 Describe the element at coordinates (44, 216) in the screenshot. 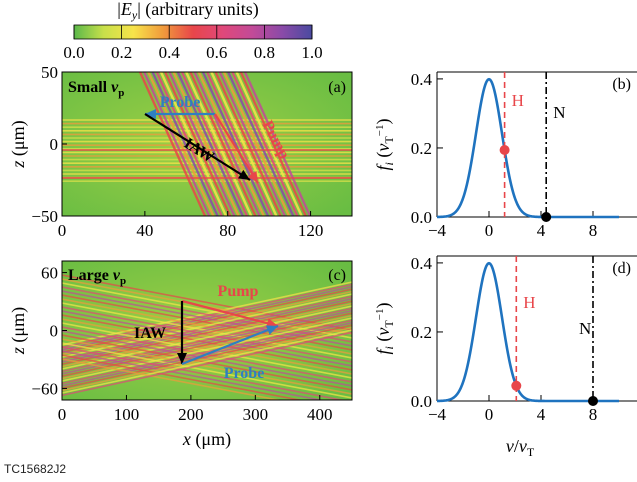

I see `y-tick-label: −50` at that location.